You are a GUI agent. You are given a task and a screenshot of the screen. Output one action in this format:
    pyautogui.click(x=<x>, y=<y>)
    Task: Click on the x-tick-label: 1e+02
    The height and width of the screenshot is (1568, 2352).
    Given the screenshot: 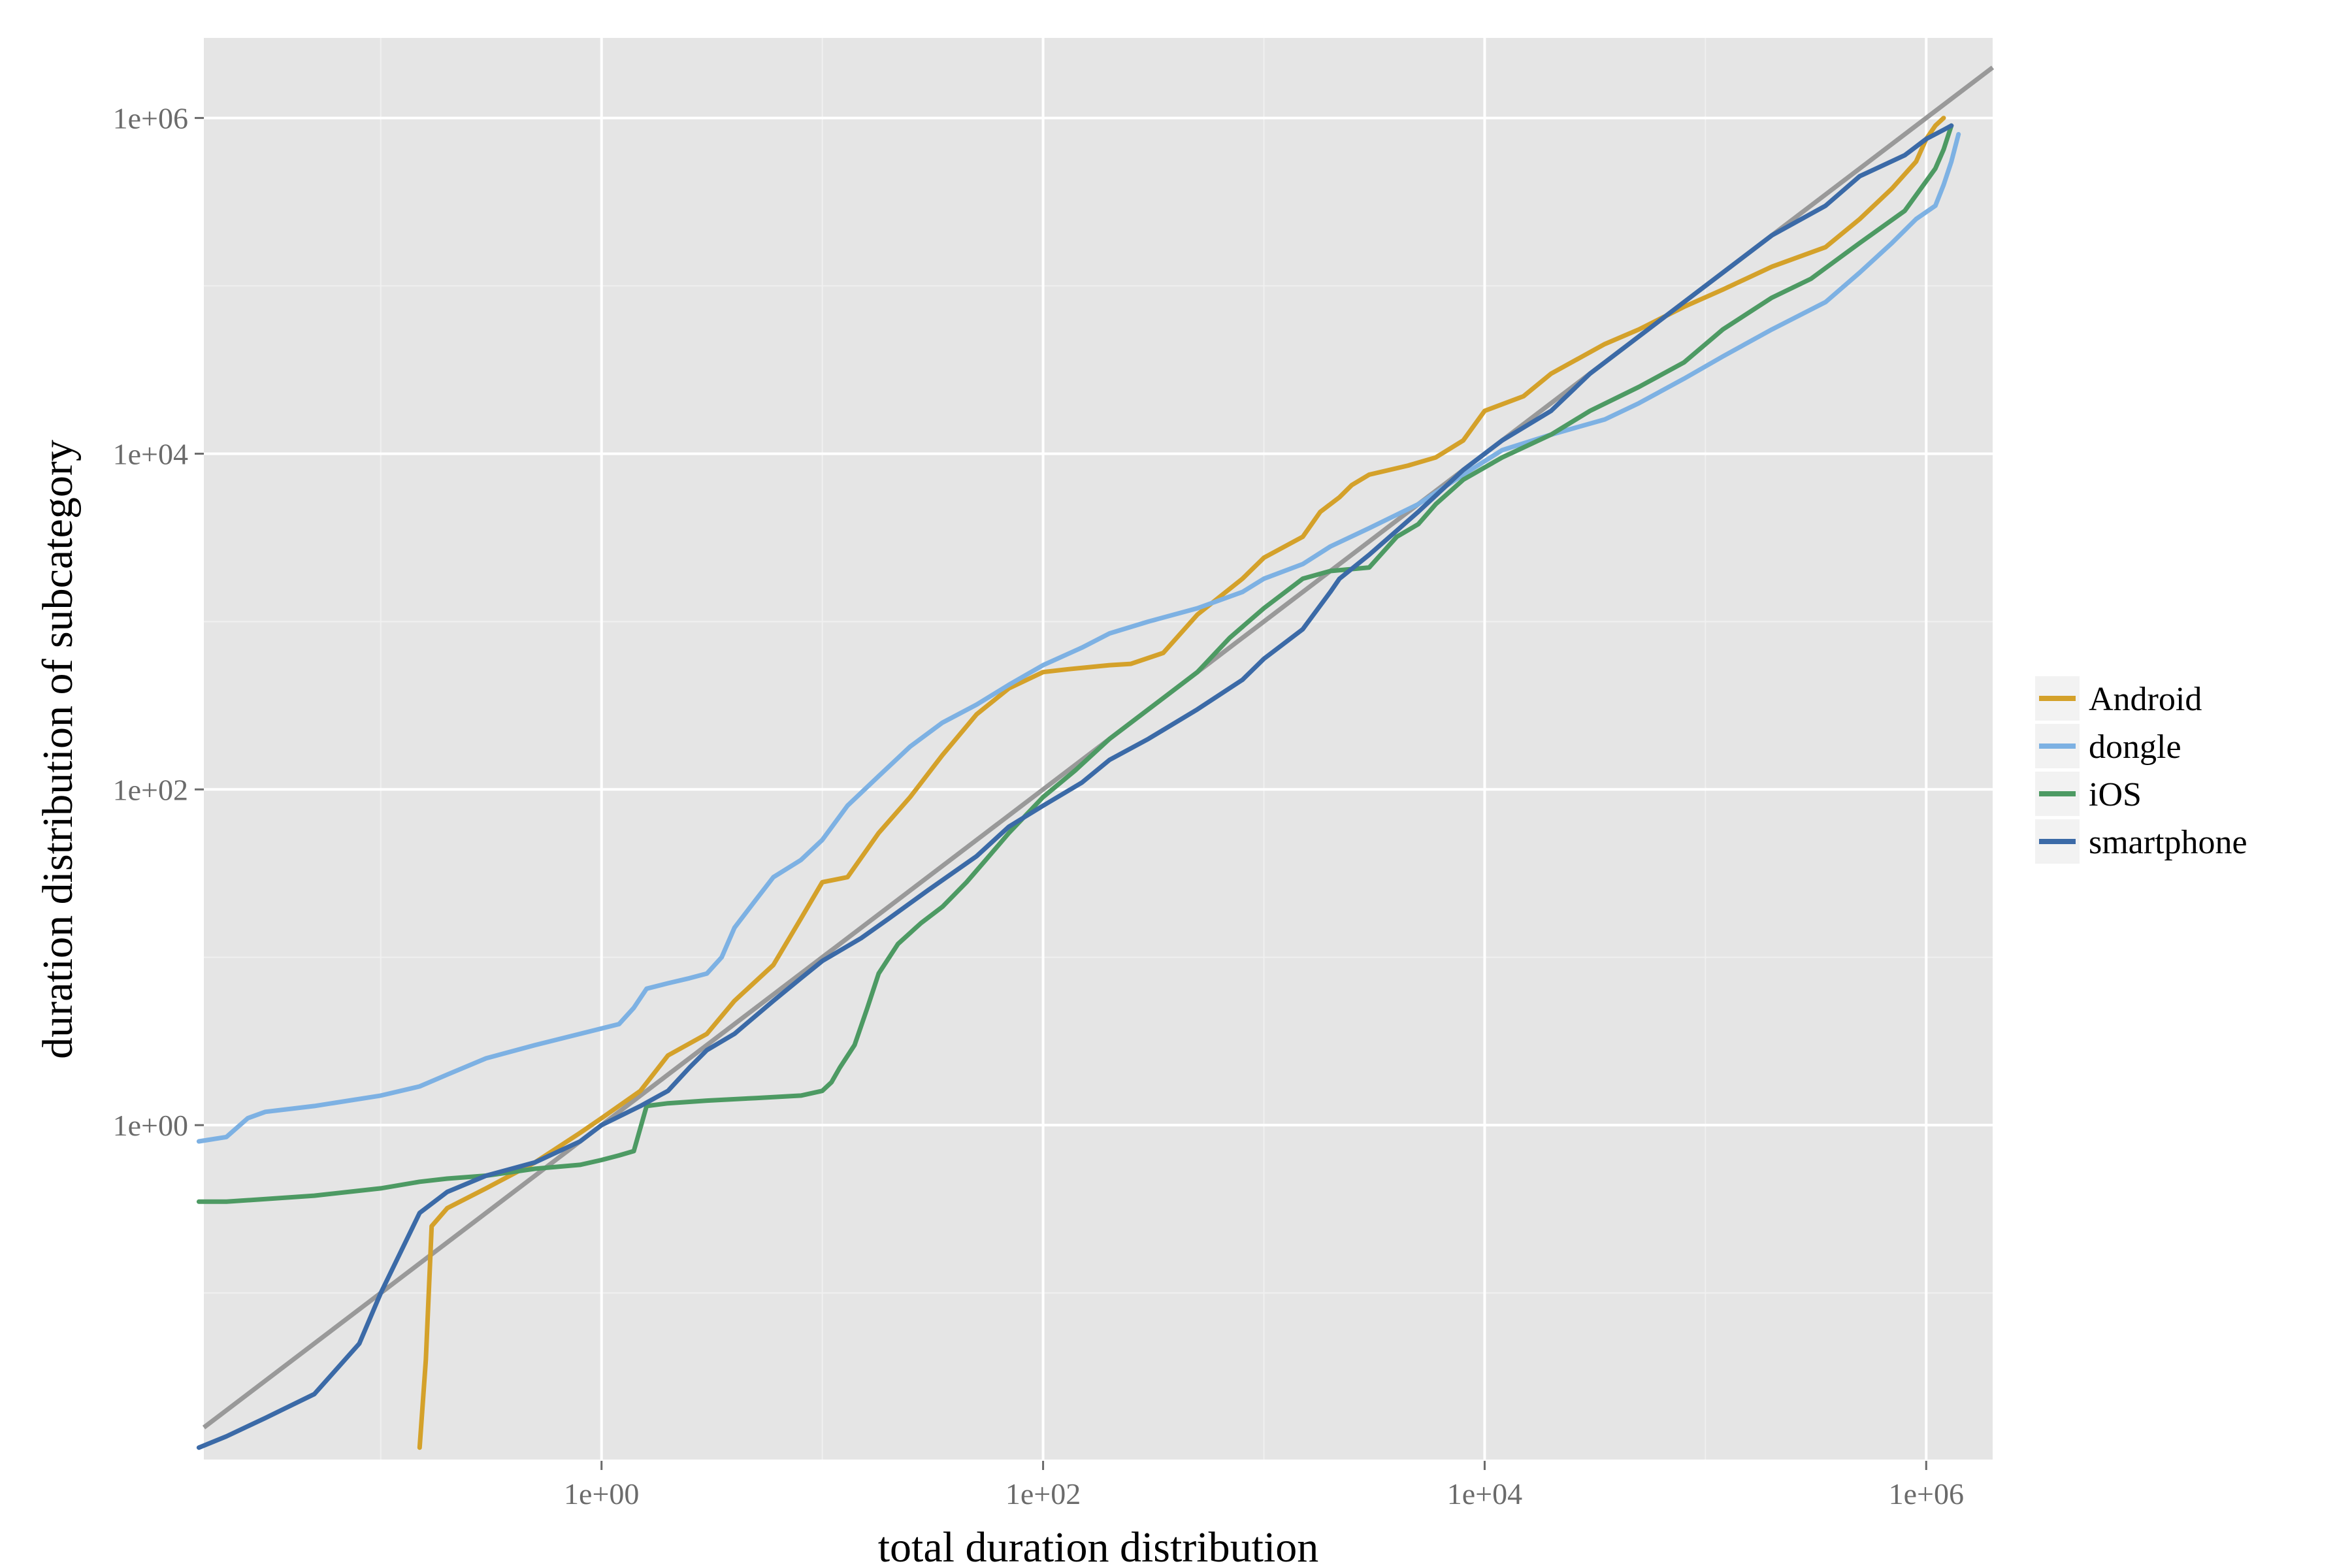 What is the action you would take?
    pyautogui.click(x=1043, y=1494)
    